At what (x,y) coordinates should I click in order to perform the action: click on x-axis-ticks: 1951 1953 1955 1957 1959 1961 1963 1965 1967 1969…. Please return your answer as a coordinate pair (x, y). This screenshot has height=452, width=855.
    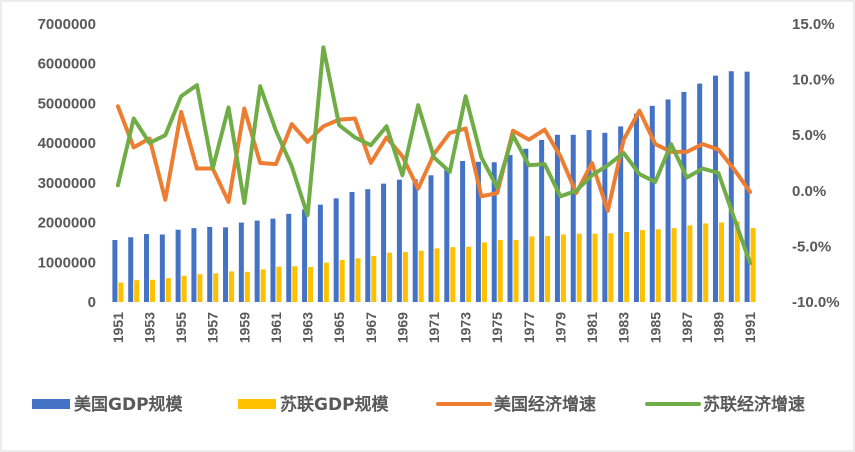
    Looking at the image, I should click on (434, 327).